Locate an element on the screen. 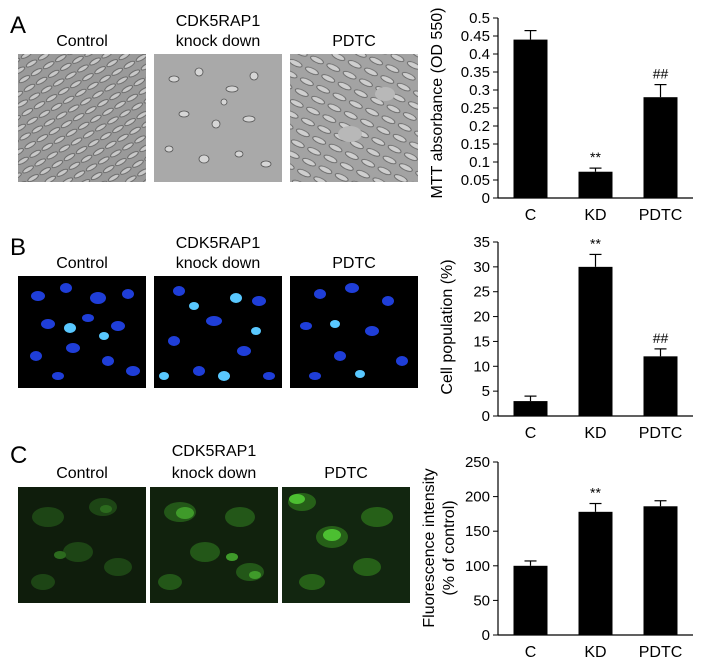  panel-c-letter: C is located at coordinates (19, 455).